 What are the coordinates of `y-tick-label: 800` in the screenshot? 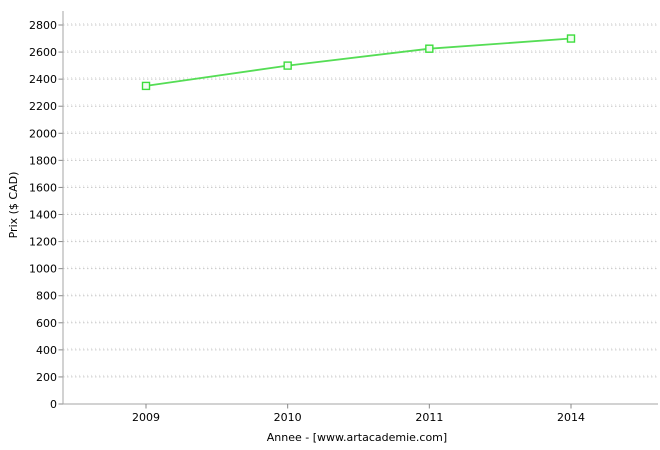 It's located at (46, 296).